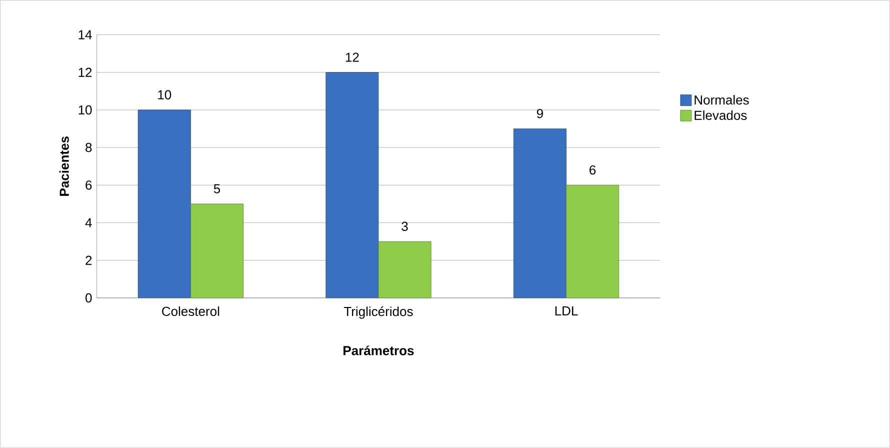 This screenshot has height=448, width=890. I want to click on x-tick-label: LDL, so click(566, 311).